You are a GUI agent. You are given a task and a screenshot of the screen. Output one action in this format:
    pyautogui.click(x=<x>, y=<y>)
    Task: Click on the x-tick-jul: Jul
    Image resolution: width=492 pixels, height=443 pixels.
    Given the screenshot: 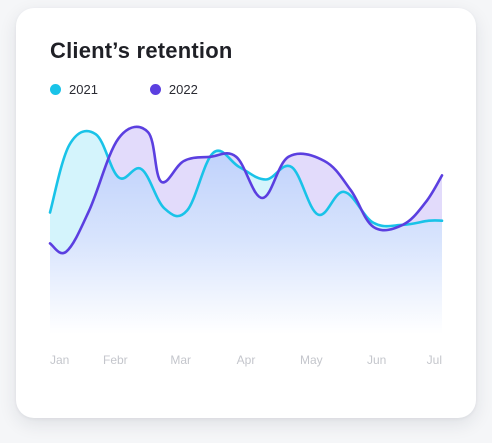 What is the action you would take?
    pyautogui.click(x=434, y=360)
    